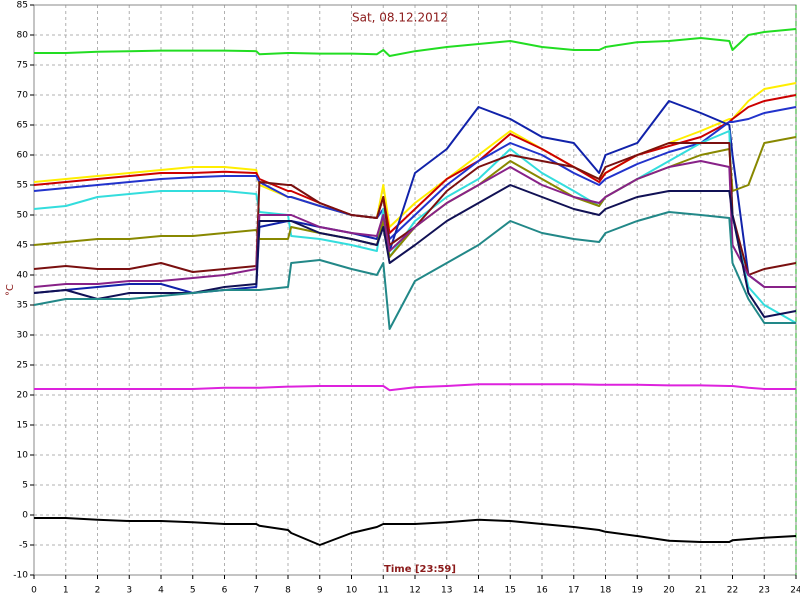 This screenshot has height=600, width=800. What do you see at coordinates (23, 216) in the screenshot?
I see `y-tick-label: 50` at bounding box center [23, 216].